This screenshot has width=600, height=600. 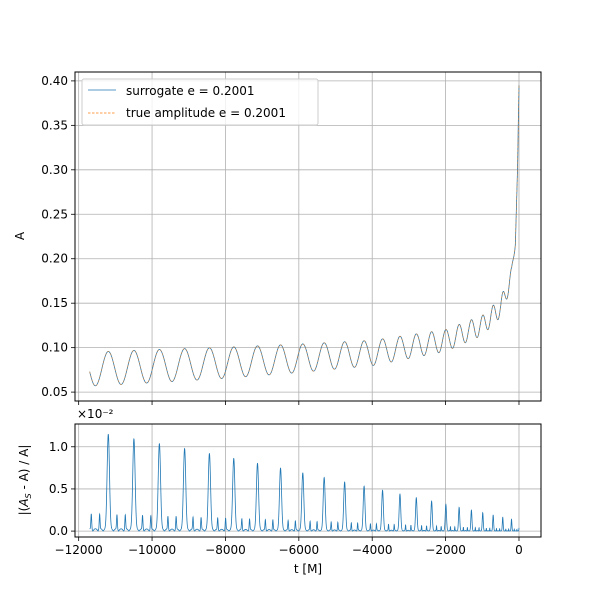 I want to click on relative-error-x-tick-label: −8000, so click(x=225, y=550).